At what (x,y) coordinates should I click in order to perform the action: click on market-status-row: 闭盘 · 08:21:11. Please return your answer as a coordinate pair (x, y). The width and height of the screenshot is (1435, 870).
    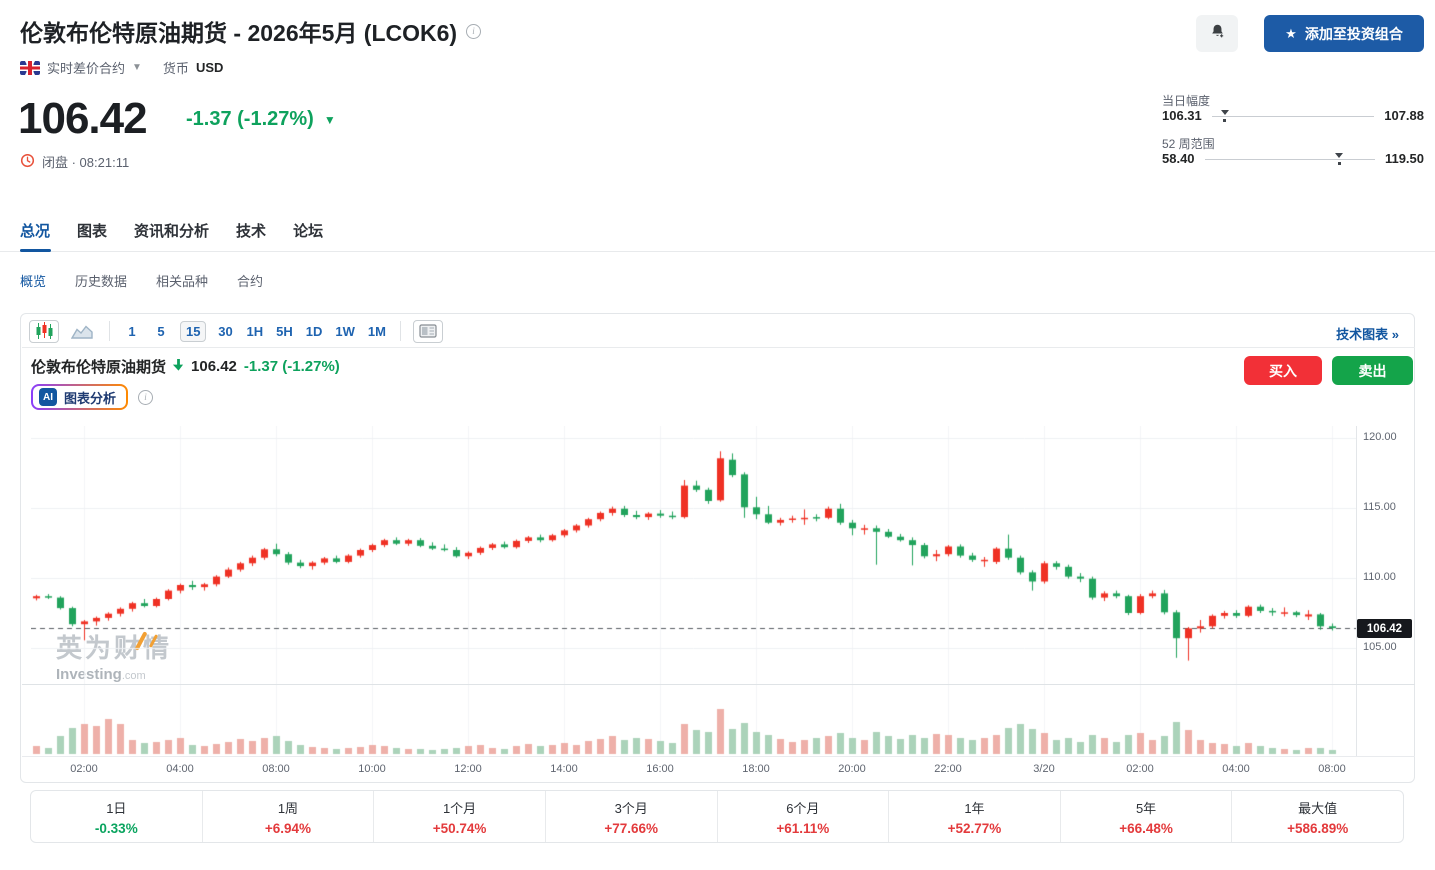
    Looking at the image, I should click on (74, 161).